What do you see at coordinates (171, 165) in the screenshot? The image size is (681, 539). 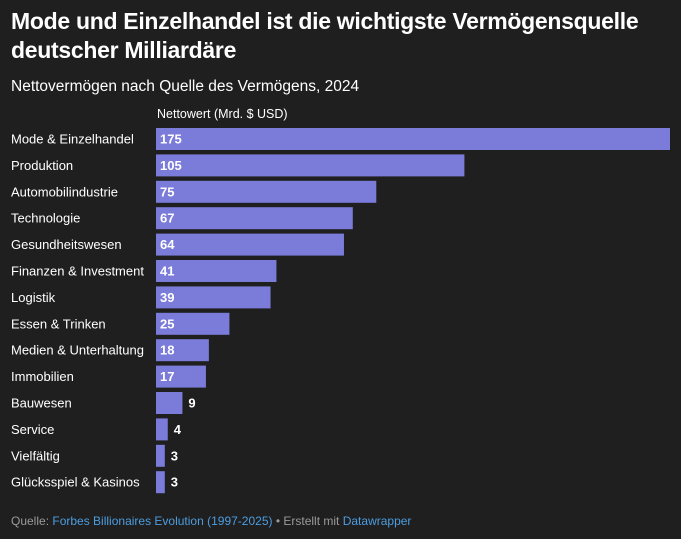 I see `value-label: 105` at bounding box center [171, 165].